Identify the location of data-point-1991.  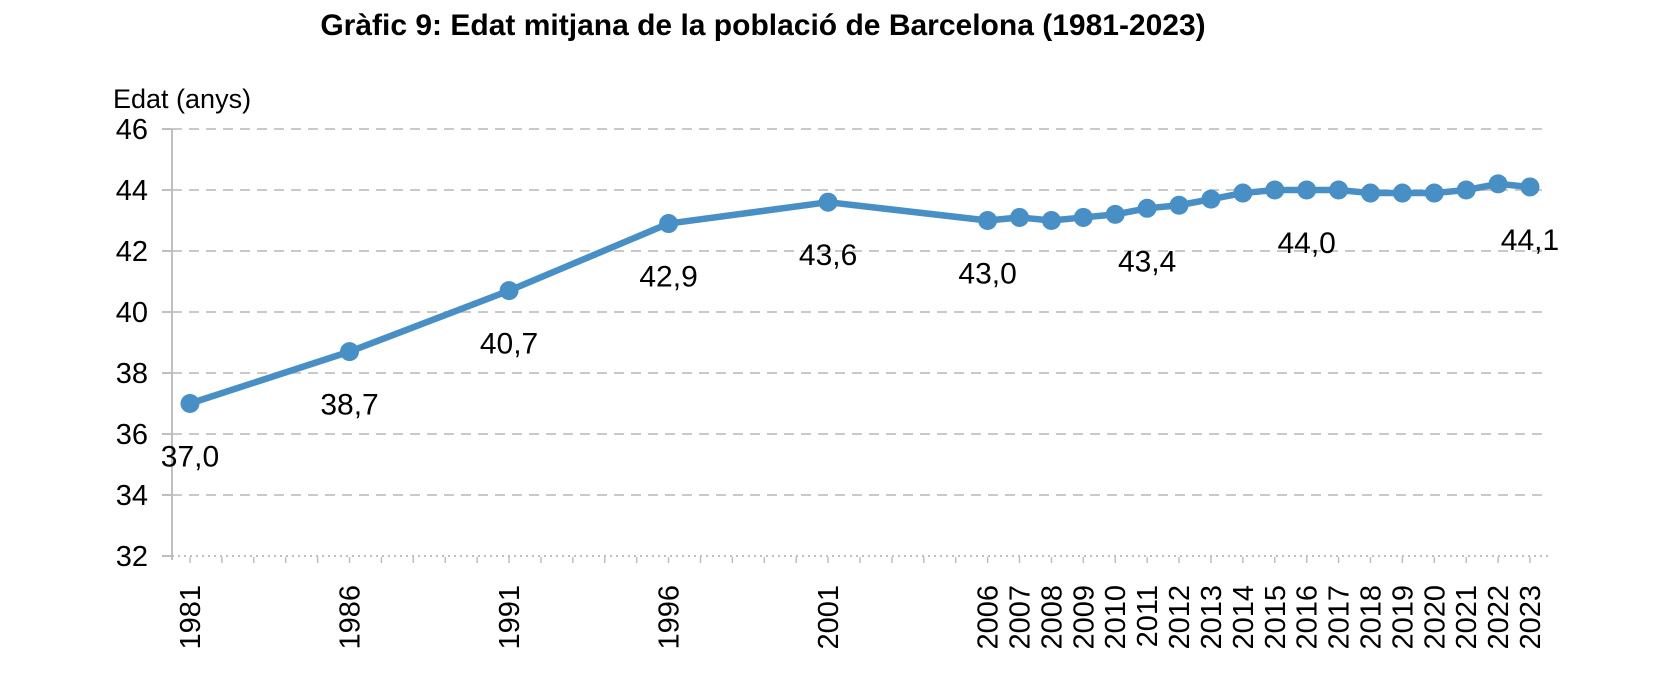
(509, 291).